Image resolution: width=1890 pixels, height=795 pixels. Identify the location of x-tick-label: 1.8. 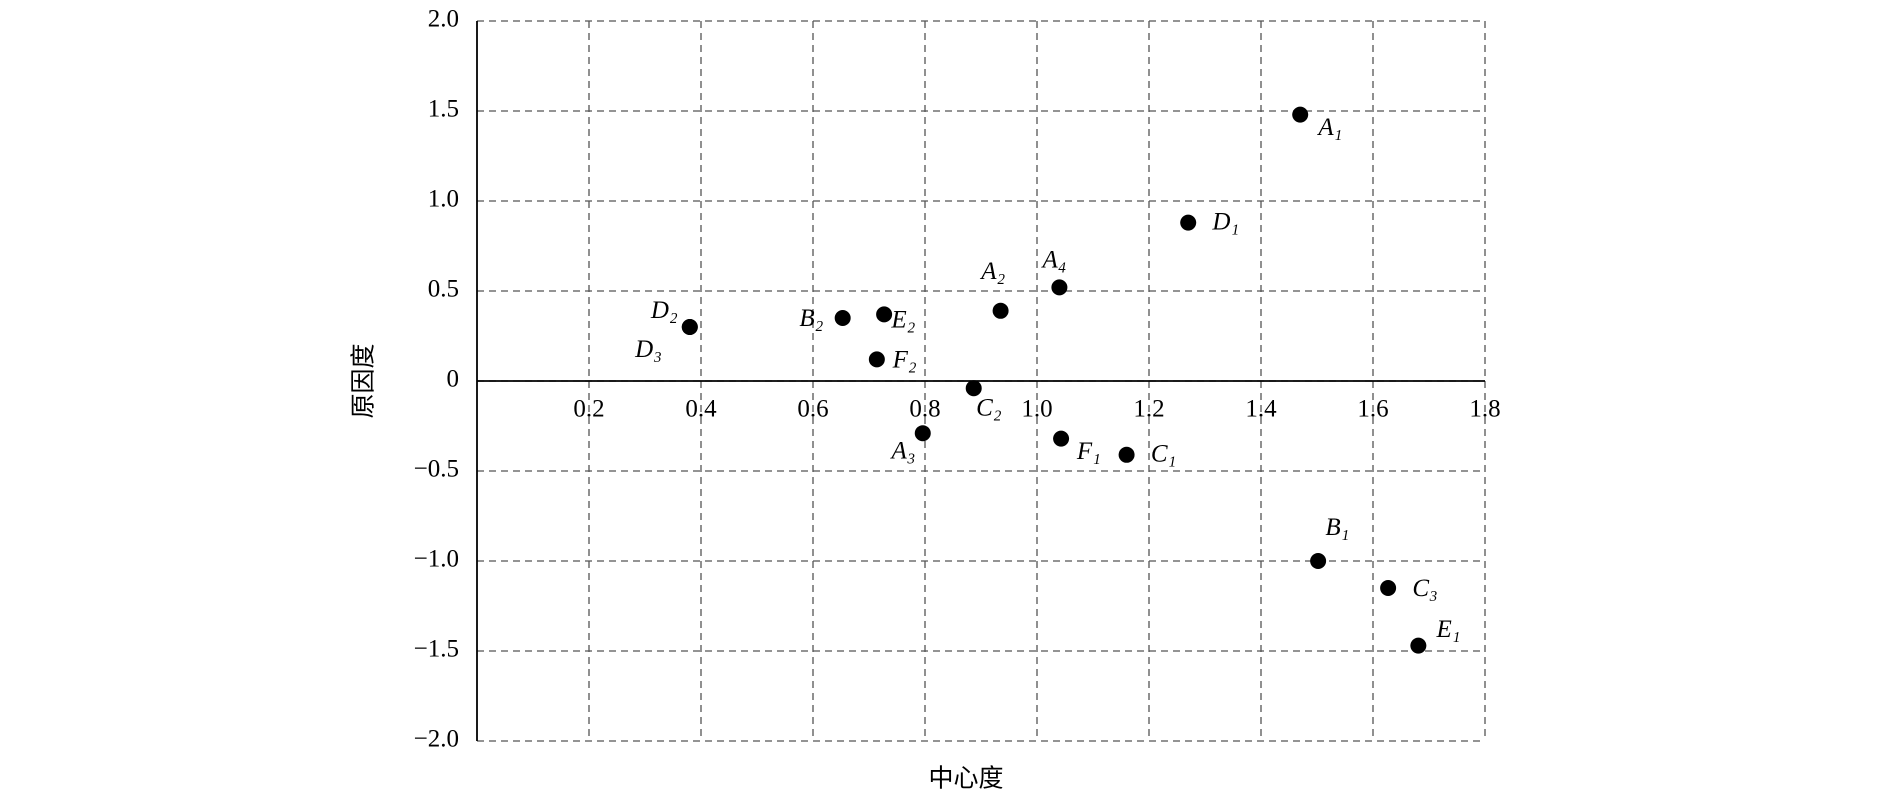
(1484, 409).